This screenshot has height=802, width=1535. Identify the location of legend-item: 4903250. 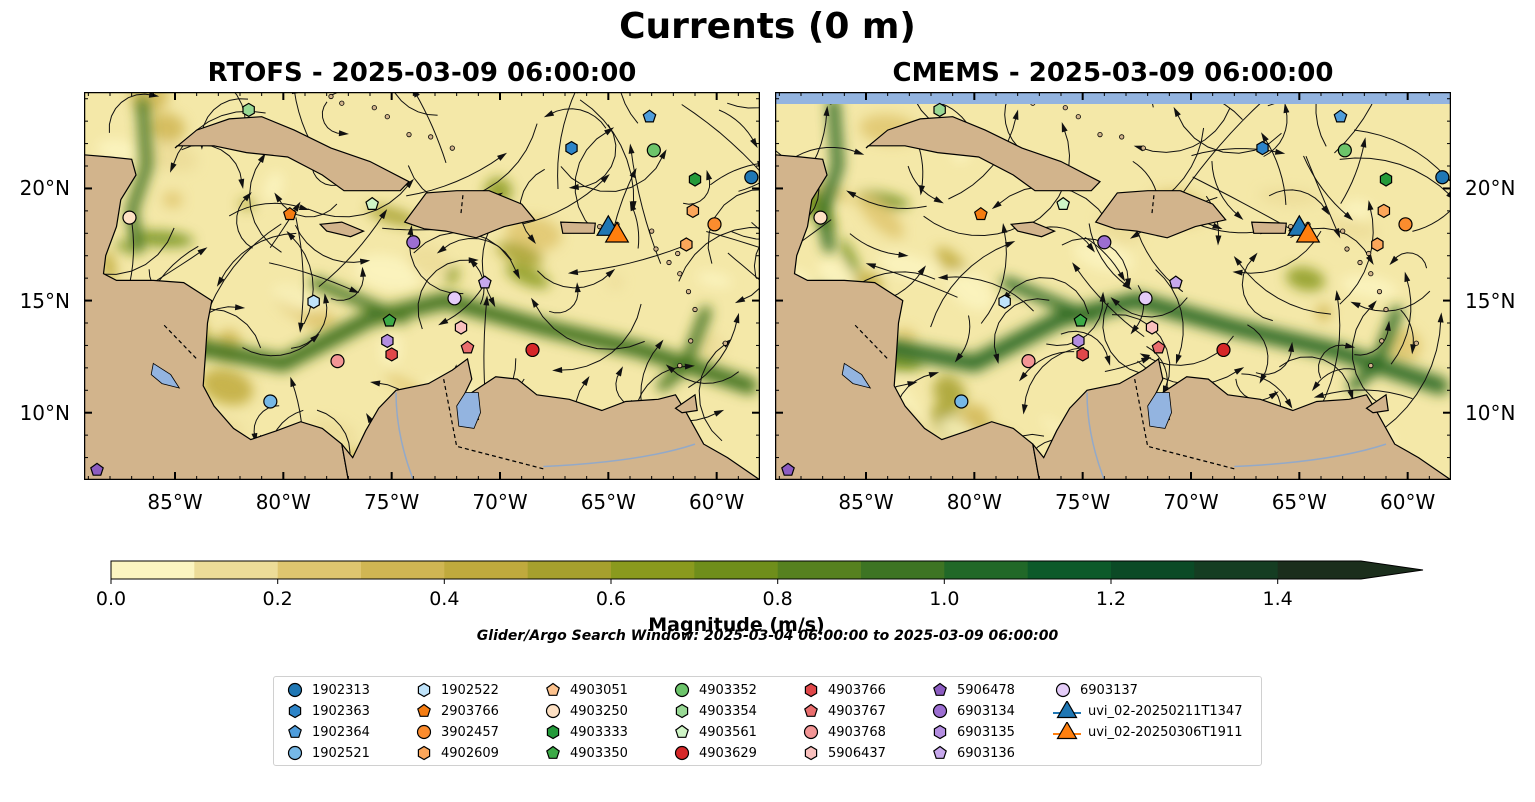
(585, 711).